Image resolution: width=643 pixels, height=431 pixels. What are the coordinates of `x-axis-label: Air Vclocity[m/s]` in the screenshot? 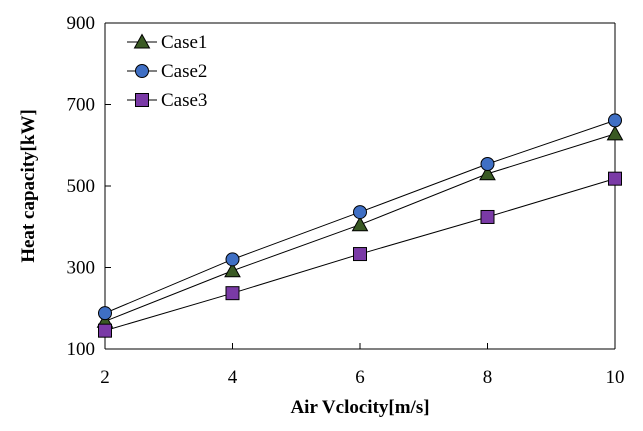 It's located at (359, 407).